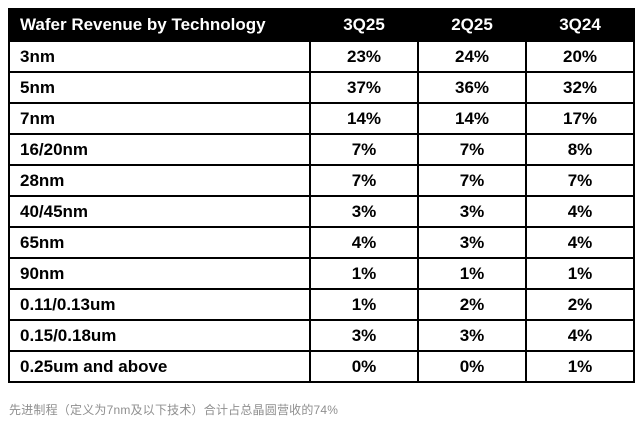  Describe the element at coordinates (159, 25) in the screenshot. I see `table-title: Wafer Revenue by Technology` at that location.